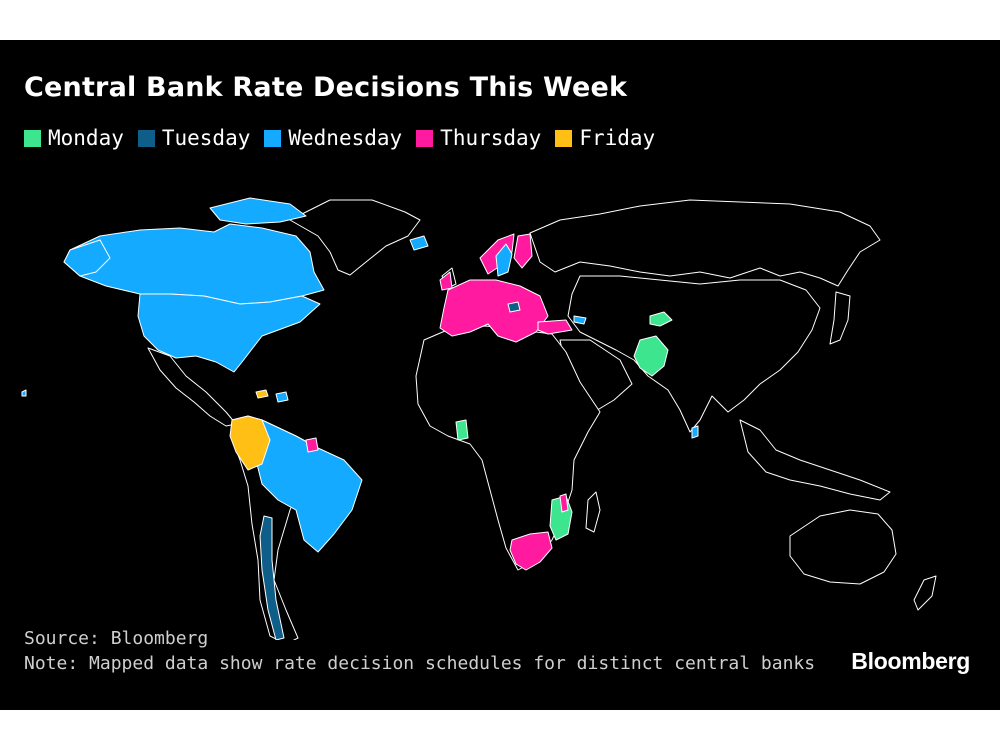 This screenshot has width=1000, height=750. Describe the element at coordinates (494, 311) in the screenshot. I see `region-europe` at that location.